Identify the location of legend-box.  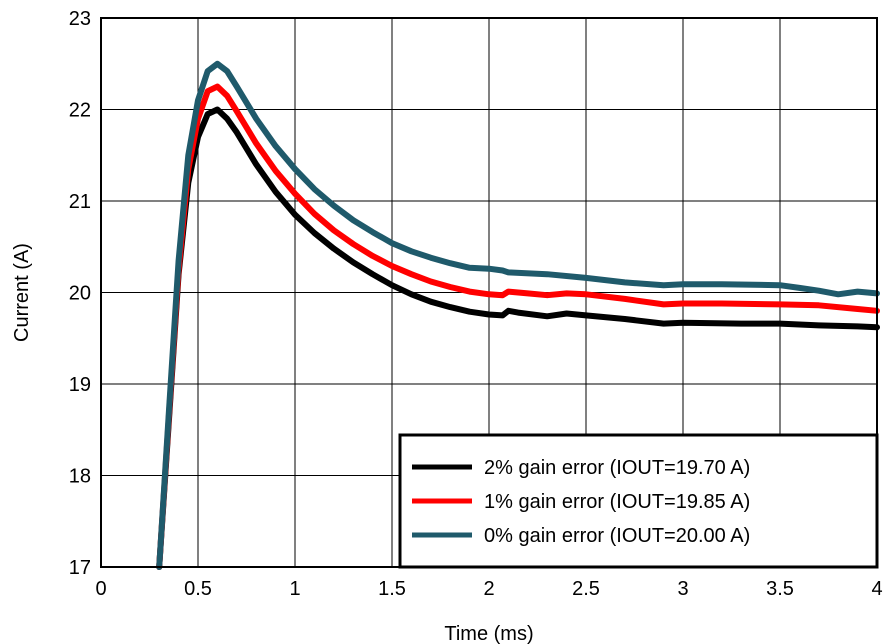
(638, 501).